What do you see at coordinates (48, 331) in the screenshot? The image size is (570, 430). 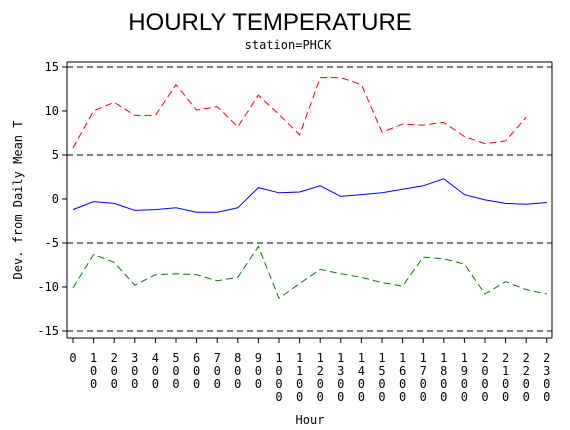 I see `y-tick-label: -15` at bounding box center [48, 331].